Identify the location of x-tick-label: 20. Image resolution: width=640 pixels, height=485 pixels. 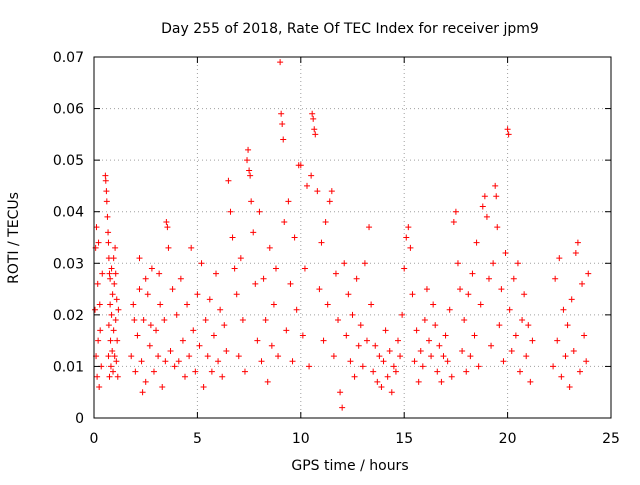
(508, 439).